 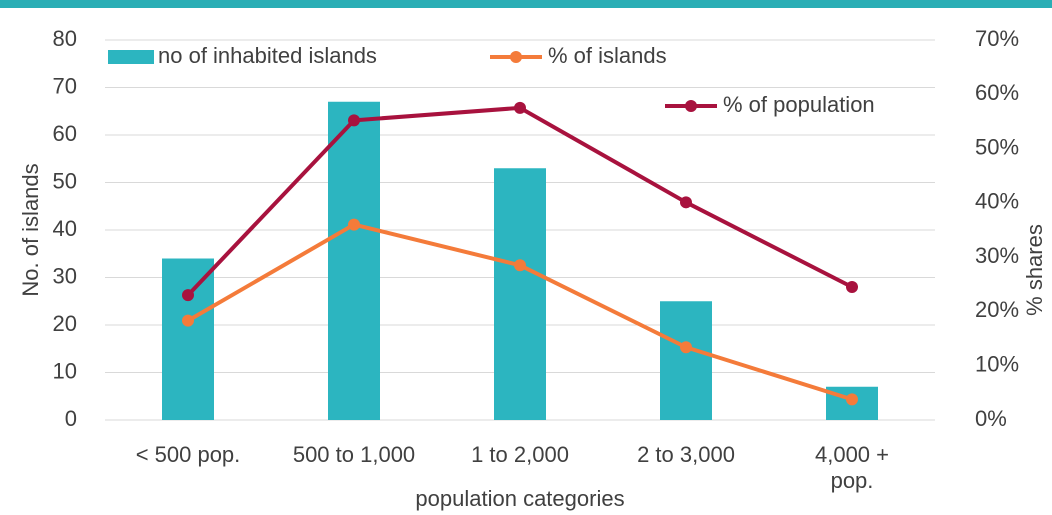 I want to click on x-tick-label: 1 to 2,000, so click(x=520, y=454).